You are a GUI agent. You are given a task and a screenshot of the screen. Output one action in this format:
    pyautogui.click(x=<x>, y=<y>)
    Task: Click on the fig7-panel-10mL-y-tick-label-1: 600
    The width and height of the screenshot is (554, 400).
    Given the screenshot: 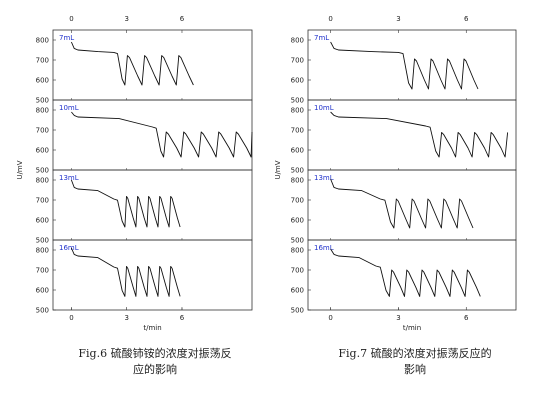 What is the action you would take?
    pyautogui.click(x=297, y=151)
    